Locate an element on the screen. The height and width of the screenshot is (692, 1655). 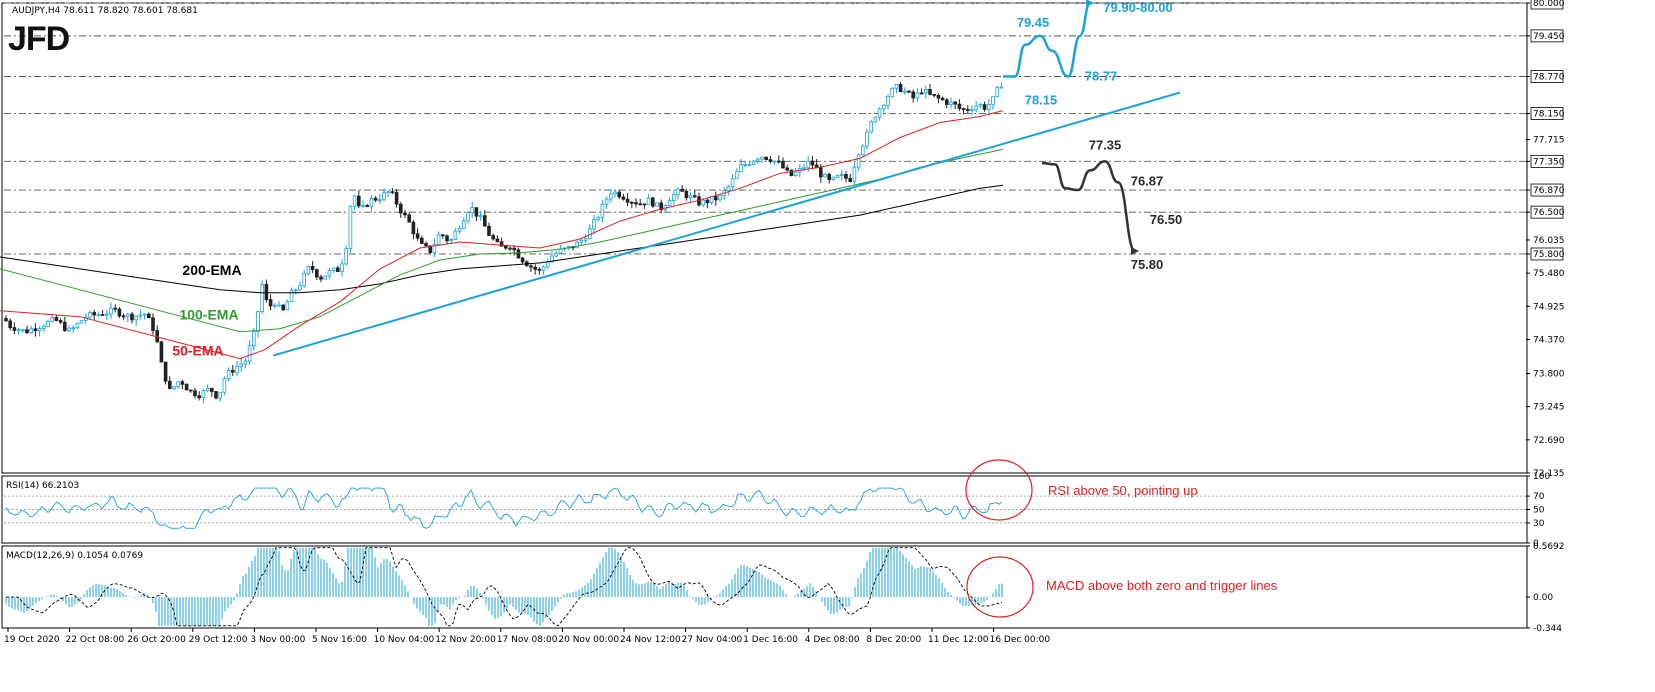
price-tick-label: 74.370 is located at coordinates (1549, 340).